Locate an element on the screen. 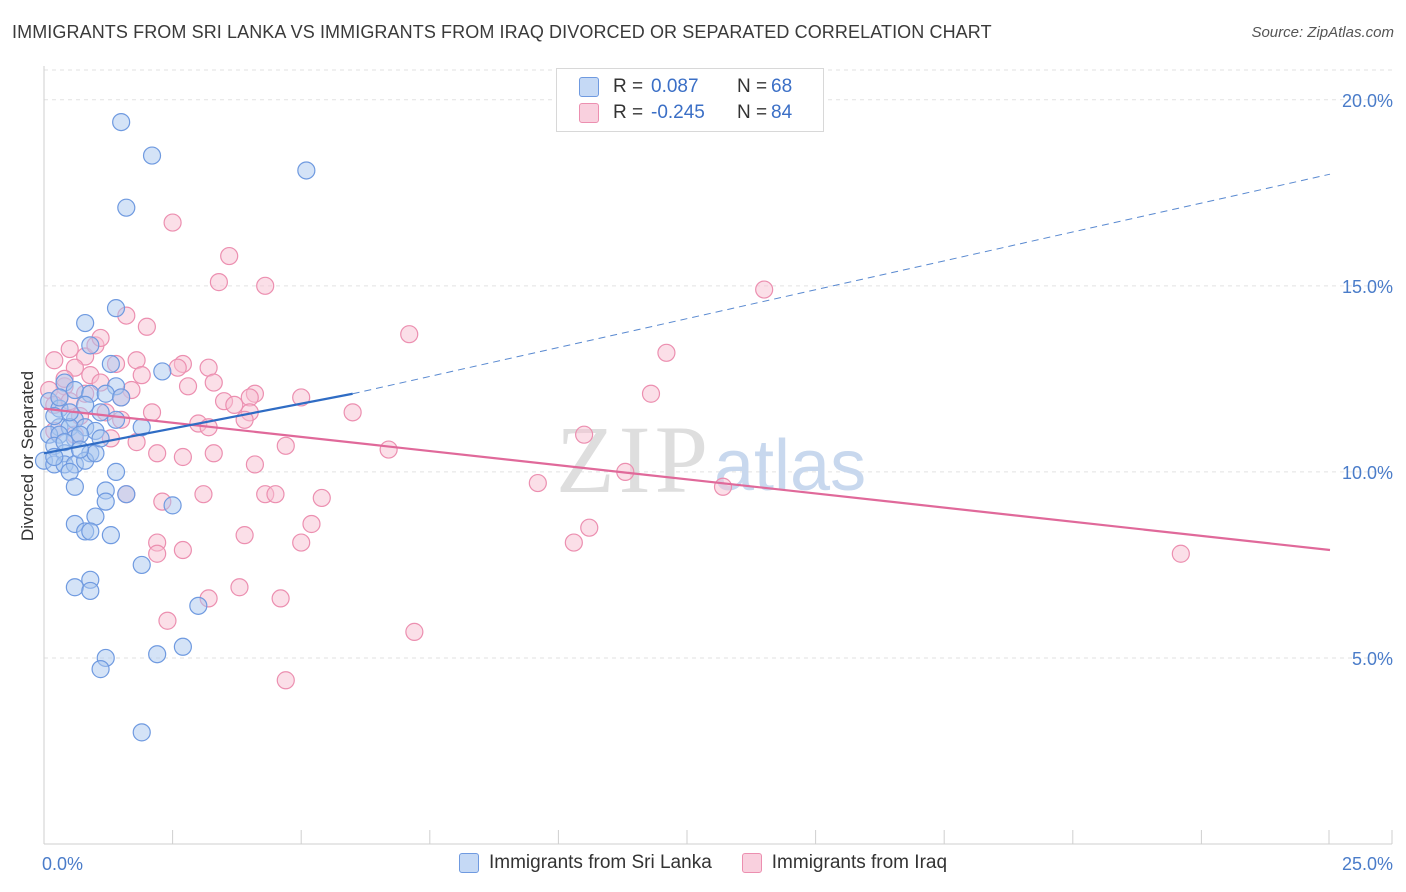 The image size is (1406, 892). watermark: ZIP atlas is located at coordinates (711, 459).